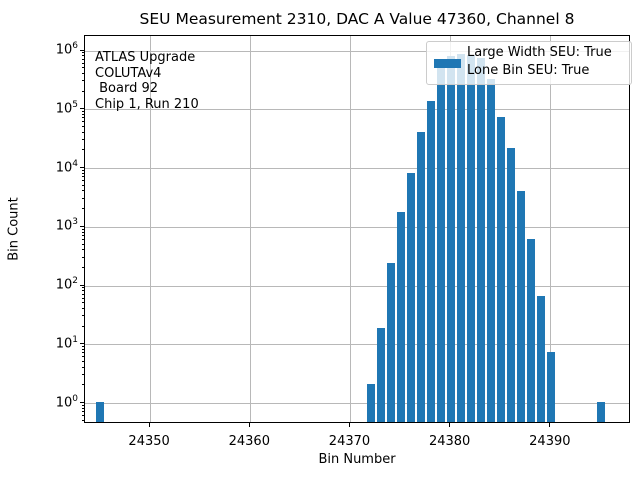  What do you see at coordinates (66, 343) in the screenshot?
I see `y-tick-label-1e1: 10¹` at bounding box center [66, 343].